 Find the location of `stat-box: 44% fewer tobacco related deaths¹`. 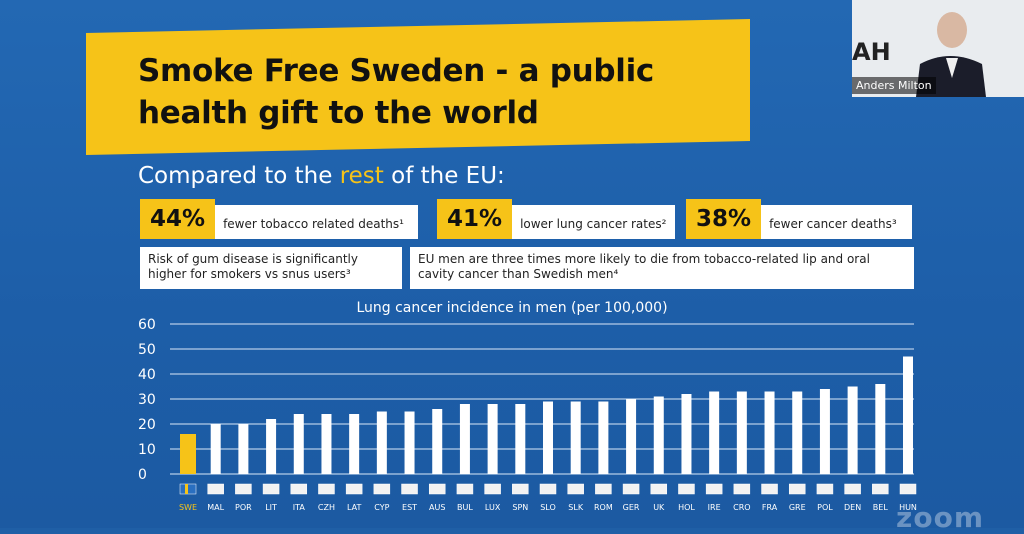

stat-box: 44% fewer tobacco related deaths¹ is located at coordinates (279, 219).